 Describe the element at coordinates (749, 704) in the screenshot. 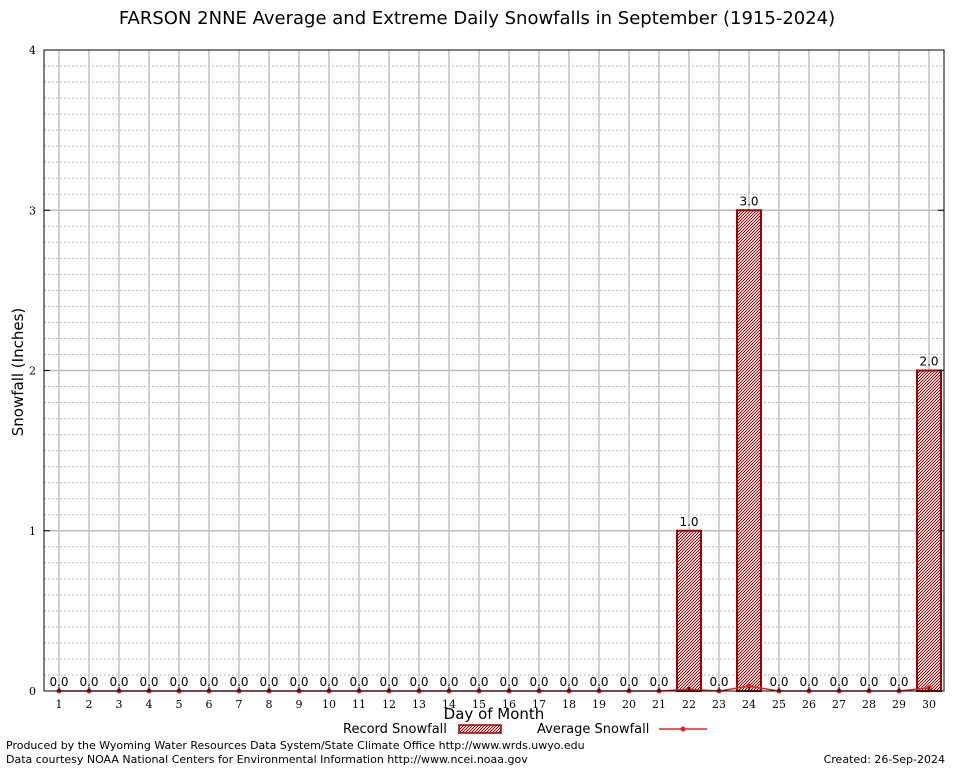

I see `x-tick-label: 24` at that location.